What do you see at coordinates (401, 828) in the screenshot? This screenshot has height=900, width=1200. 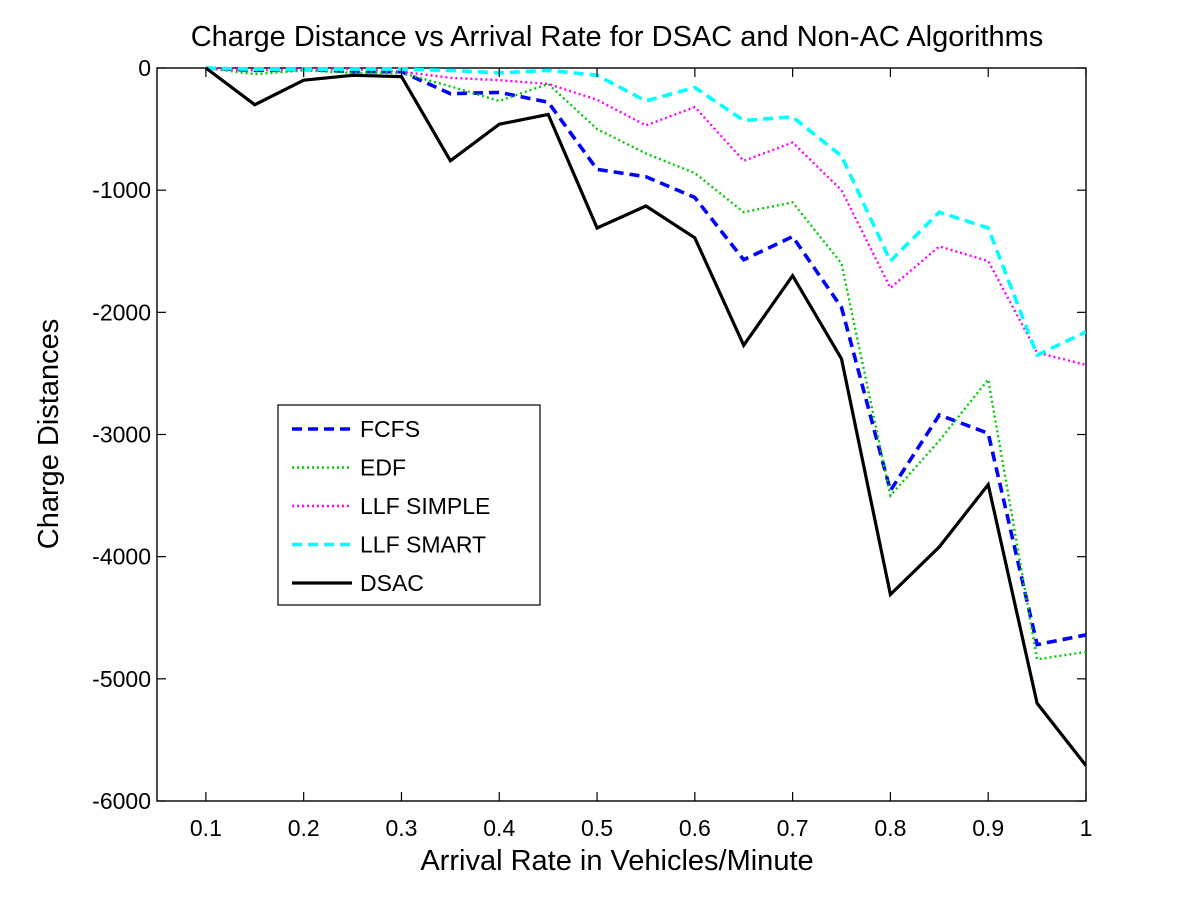 I see `x-tick-label: 0.3` at bounding box center [401, 828].